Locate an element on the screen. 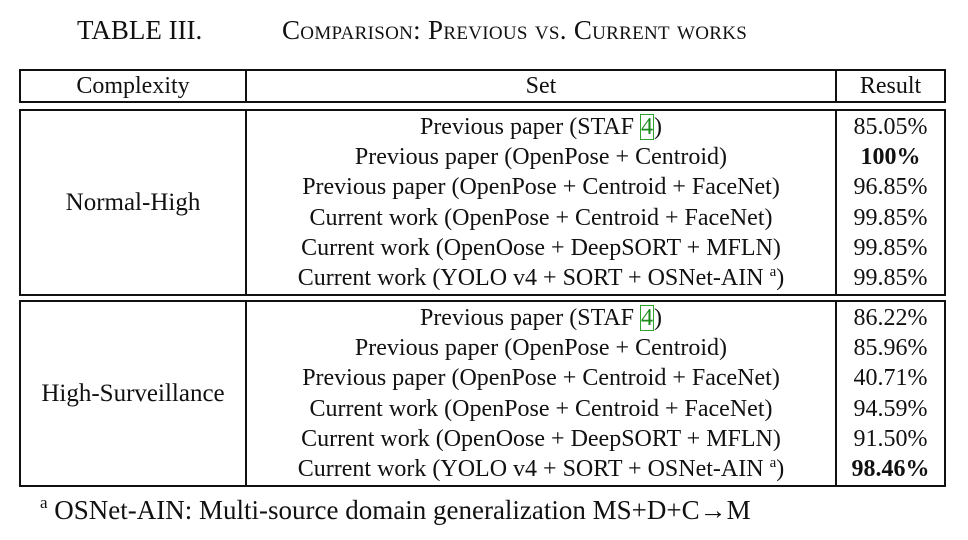 The width and height of the screenshot is (968, 540). result-value: 40.71% is located at coordinates (890, 378).